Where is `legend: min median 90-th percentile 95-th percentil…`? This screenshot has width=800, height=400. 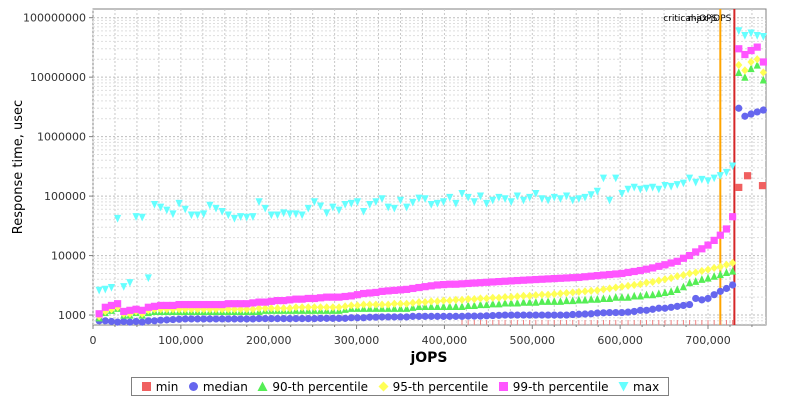 legend: min median 90-th percentile 95-th percentil… is located at coordinates (400, 386).